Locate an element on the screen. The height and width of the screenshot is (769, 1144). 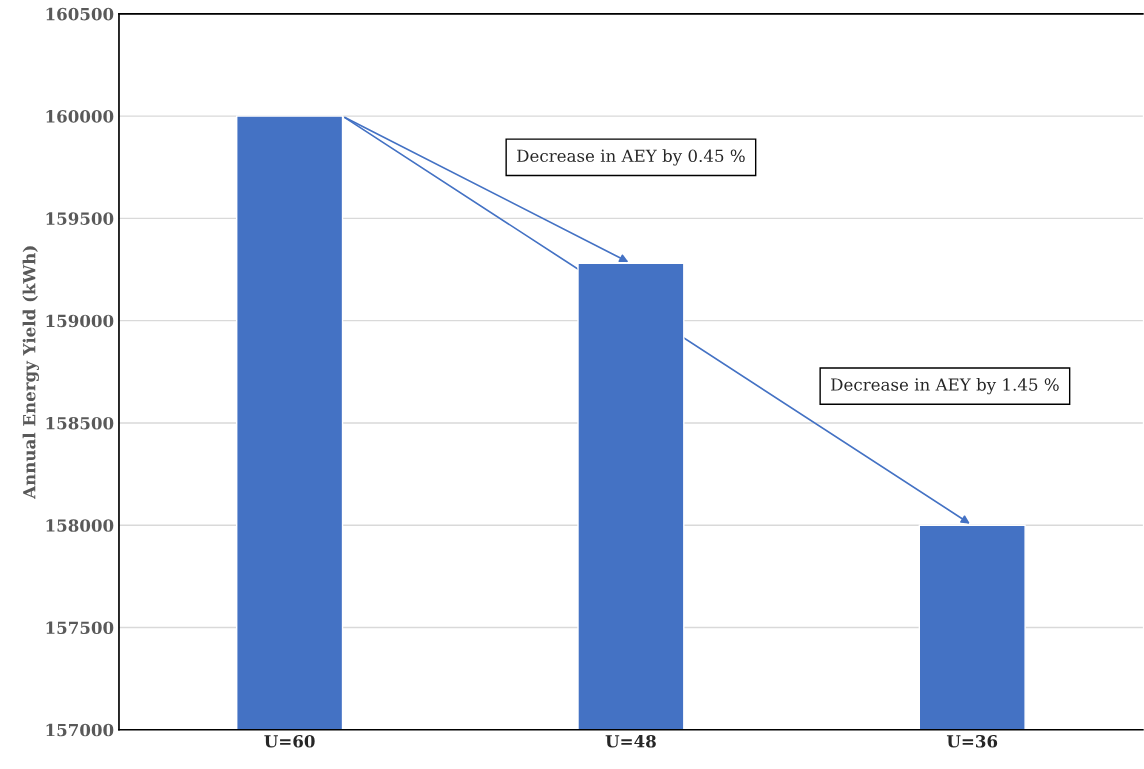
y-tick-label: 159500 is located at coordinates (80, 218).